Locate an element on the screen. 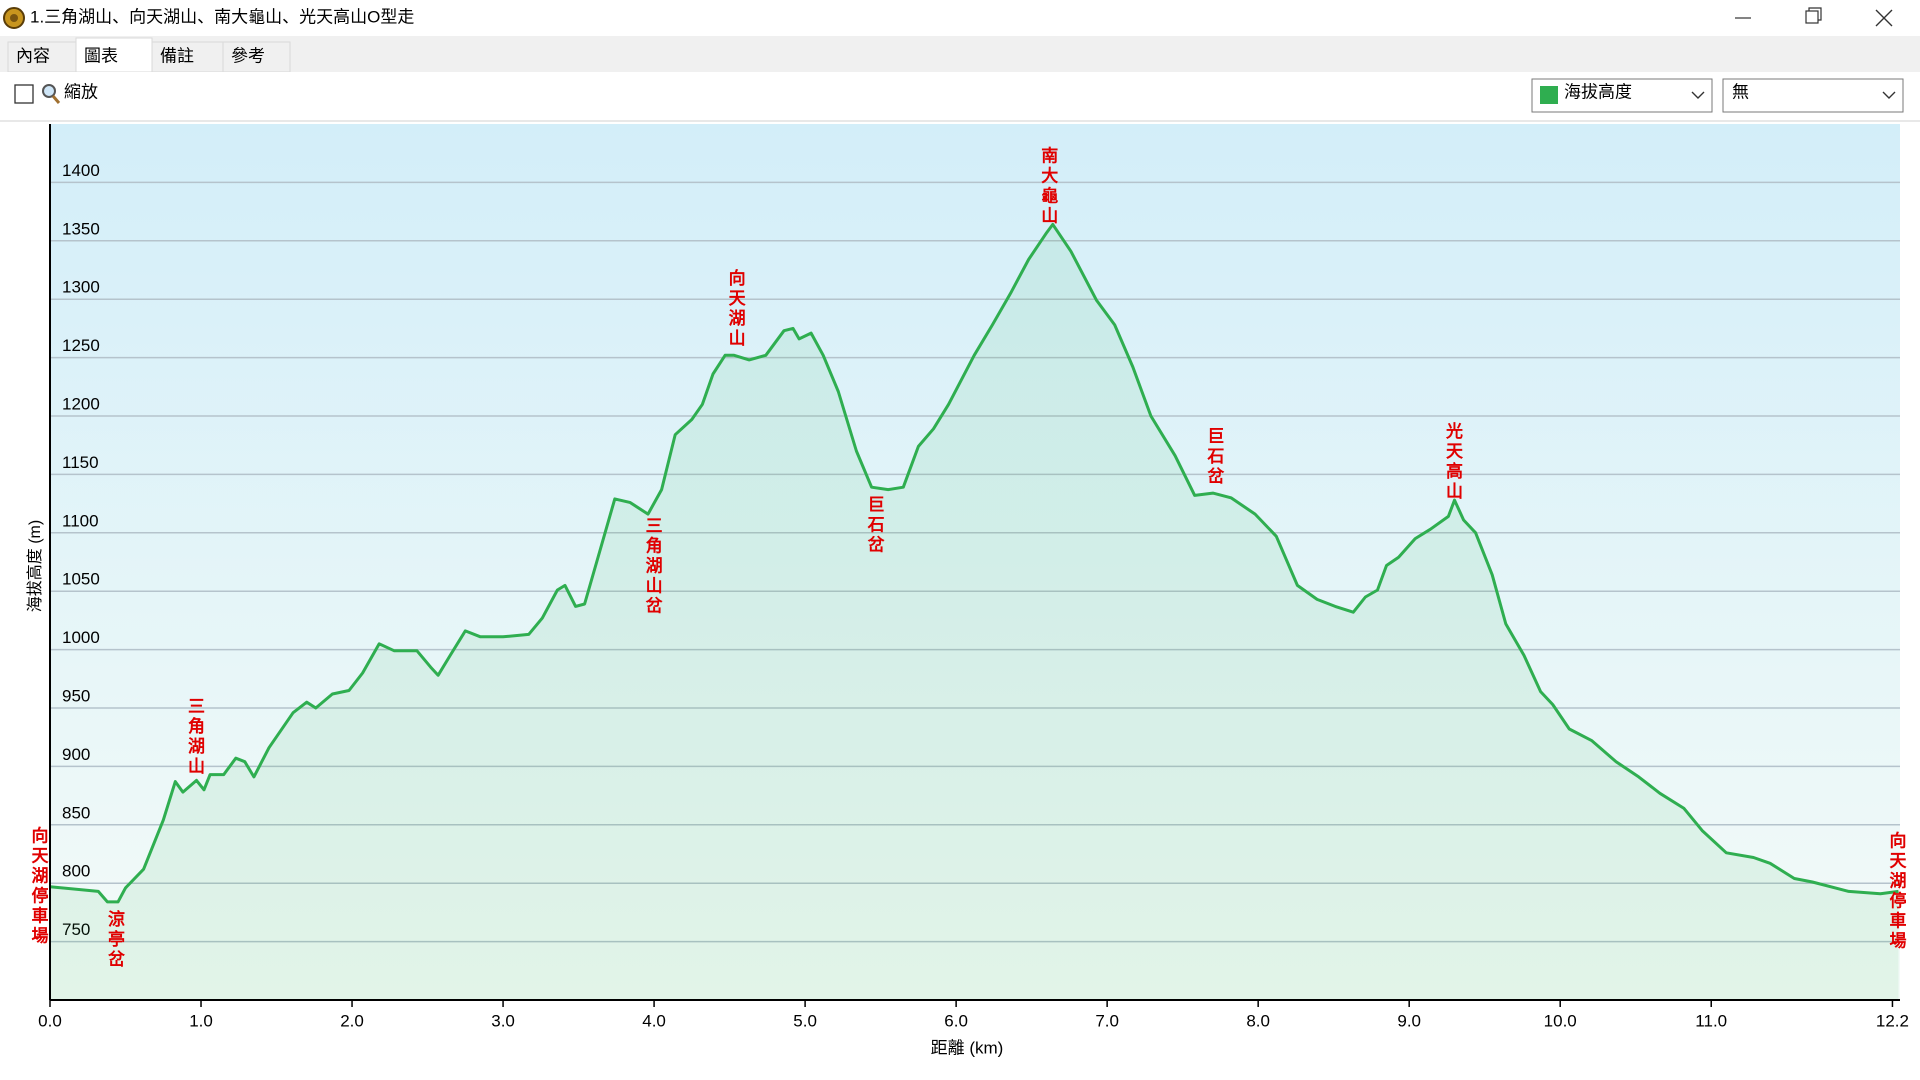 The height and width of the screenshot is (1080, 1920). x-axis-title: 距離 (km) is located at coordinates (967, 1047).